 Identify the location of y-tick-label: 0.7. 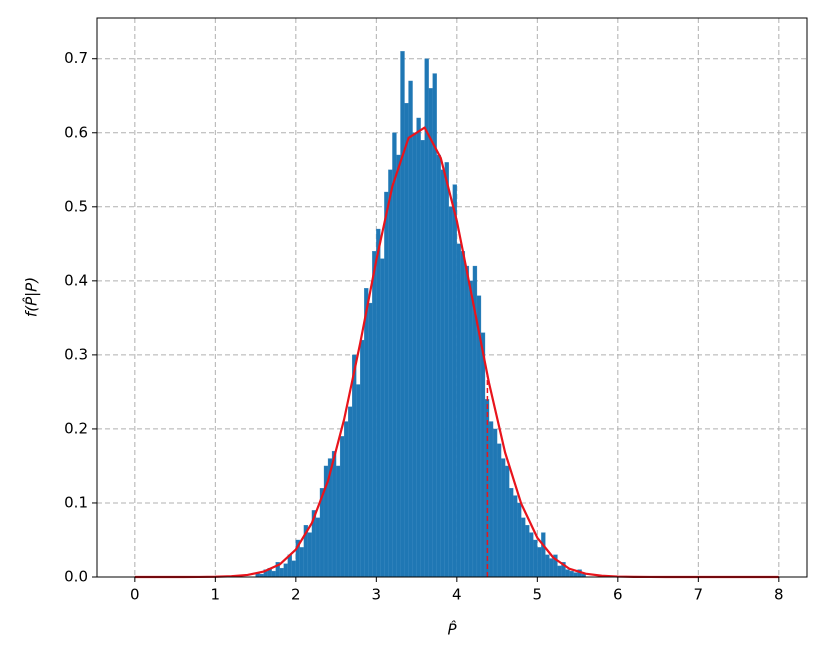
(76, 58).